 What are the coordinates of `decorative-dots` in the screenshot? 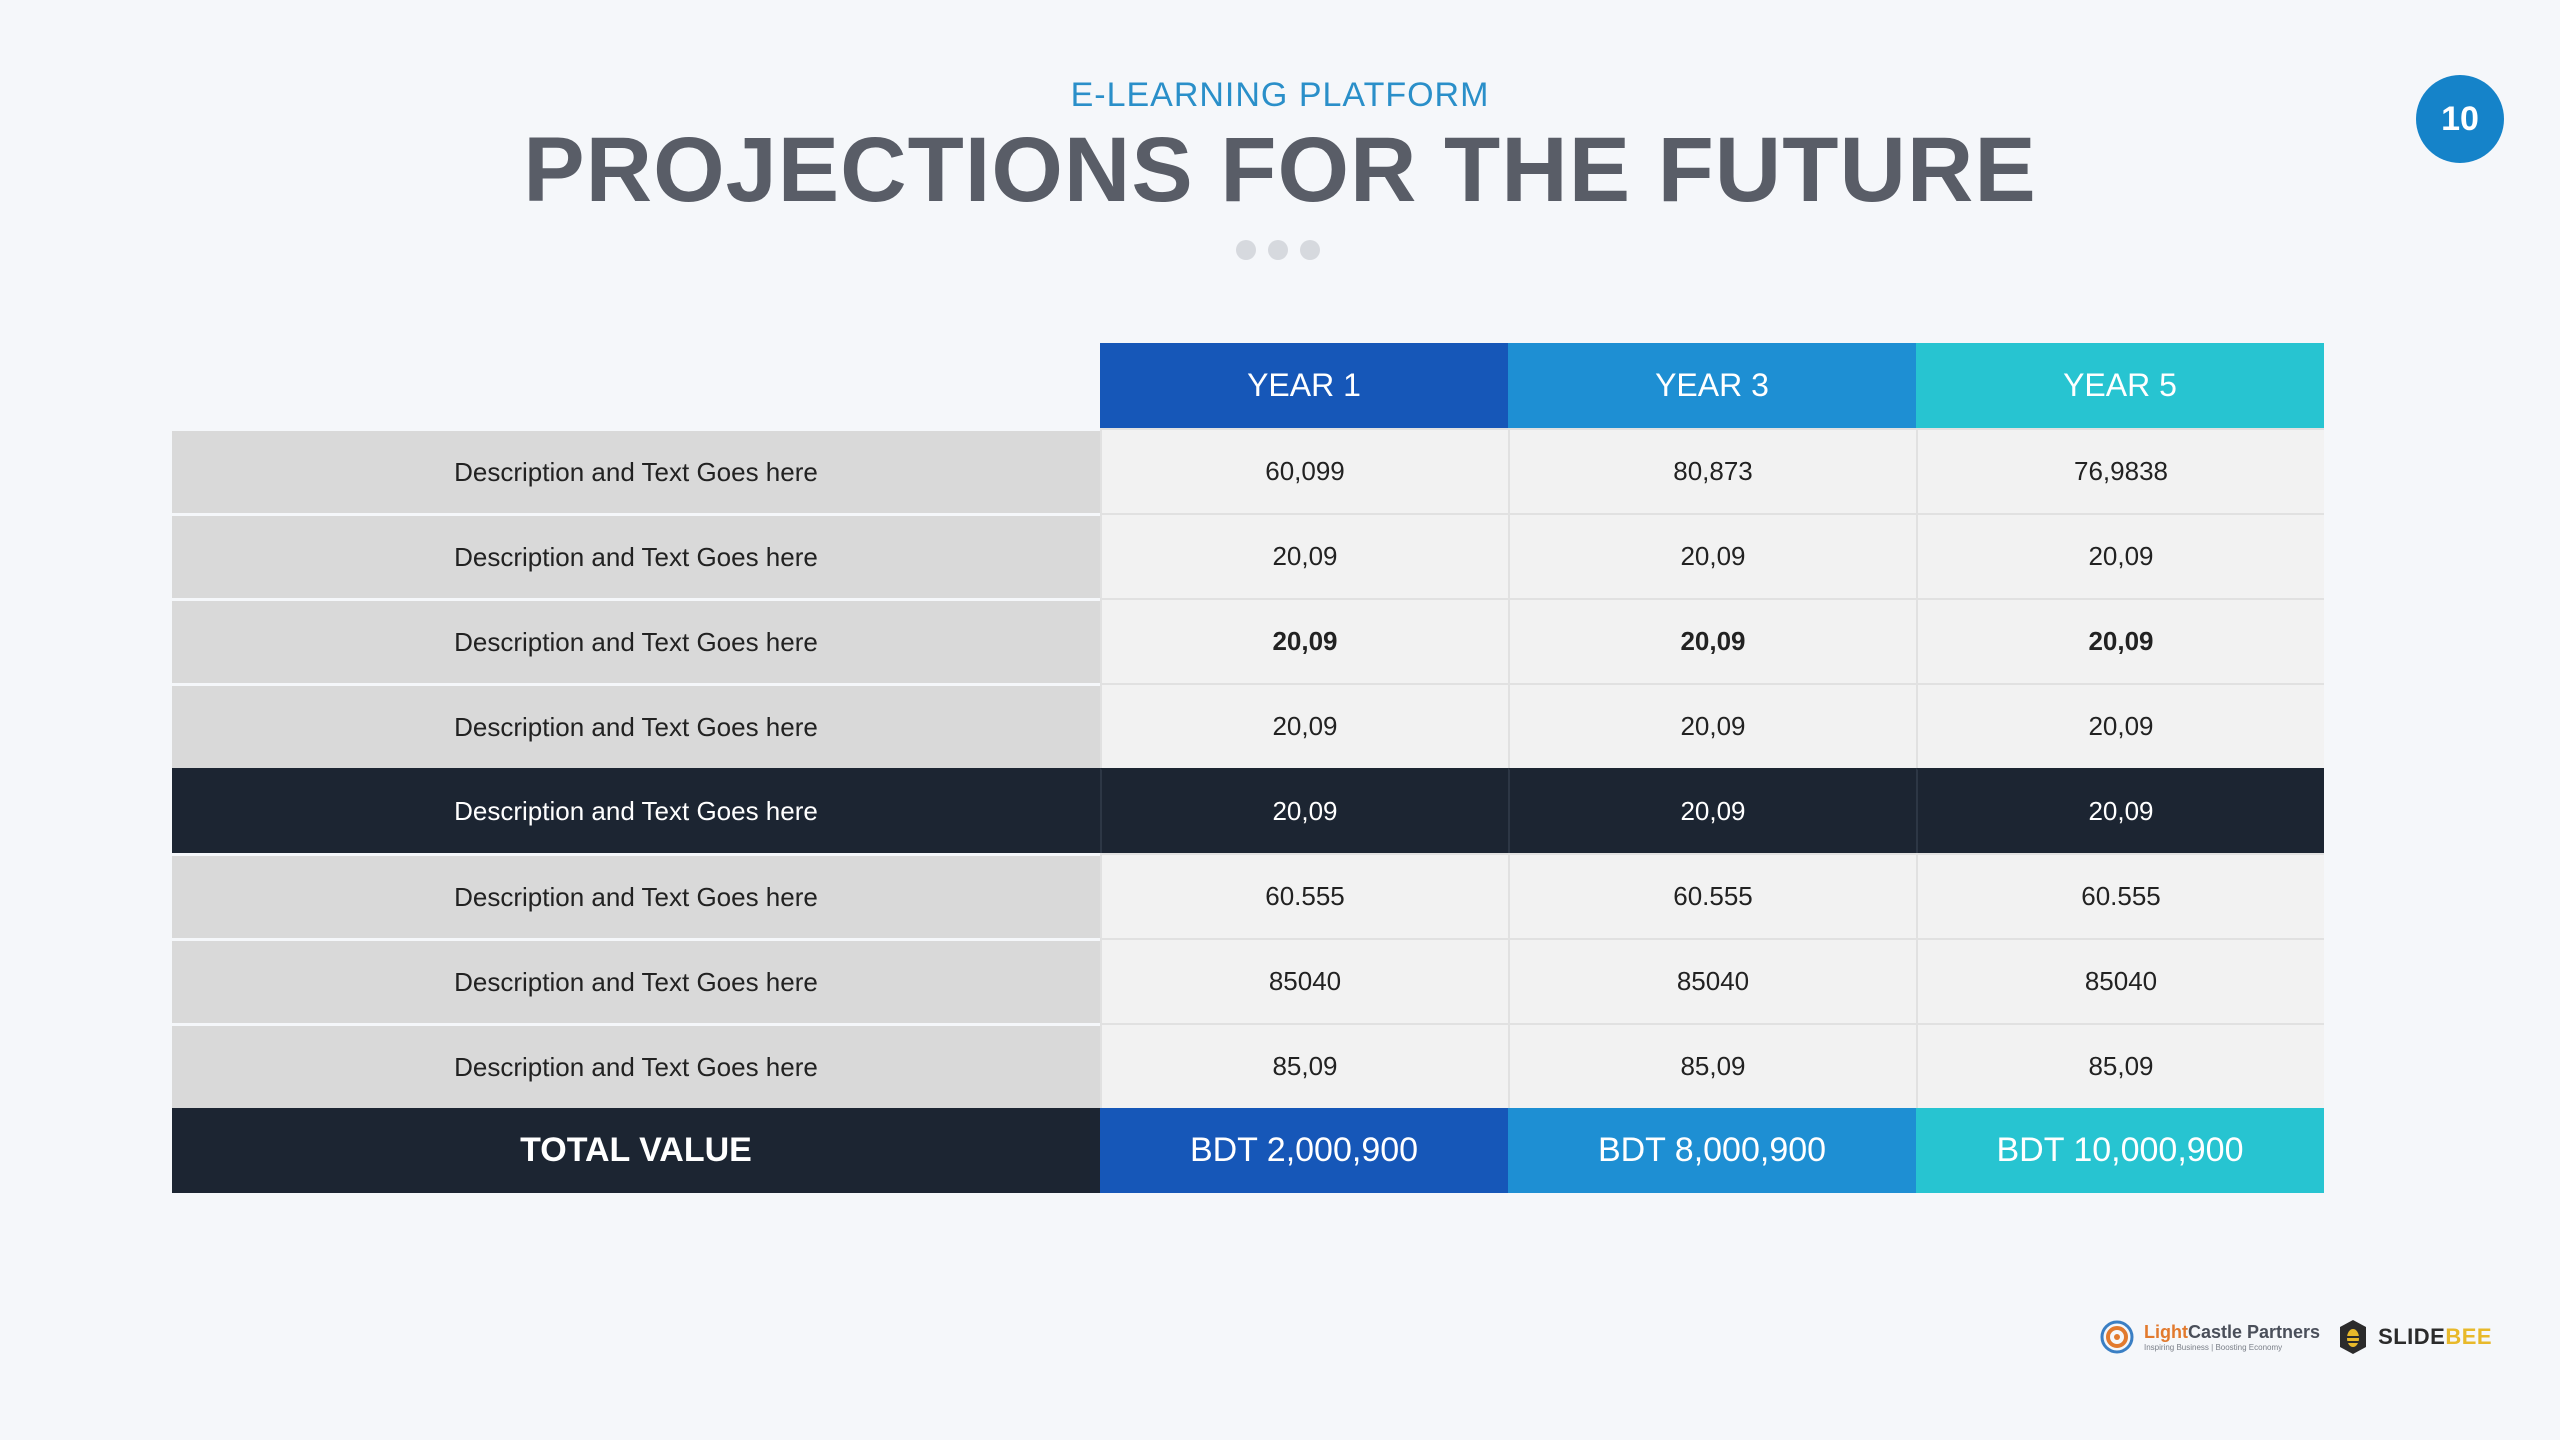 It's located at (1278, 250).